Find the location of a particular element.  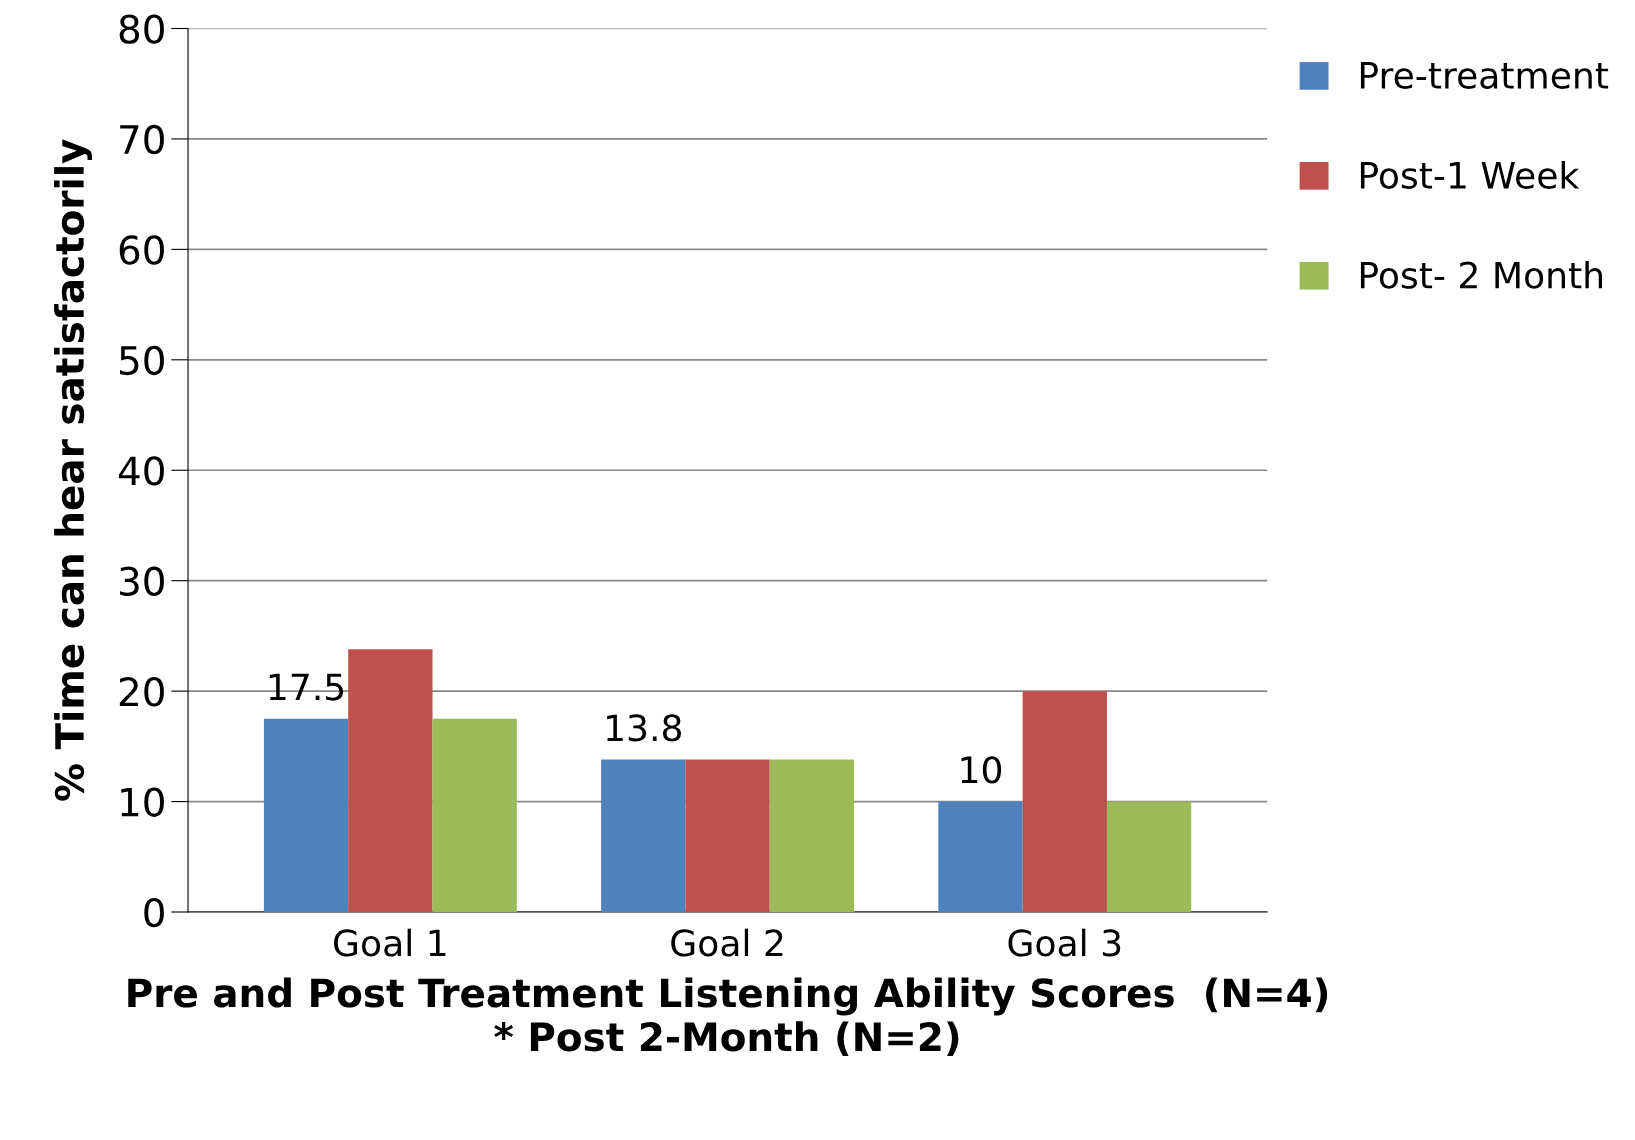

x-tick-label: Goal 2 is located at coordinates (727, 942).